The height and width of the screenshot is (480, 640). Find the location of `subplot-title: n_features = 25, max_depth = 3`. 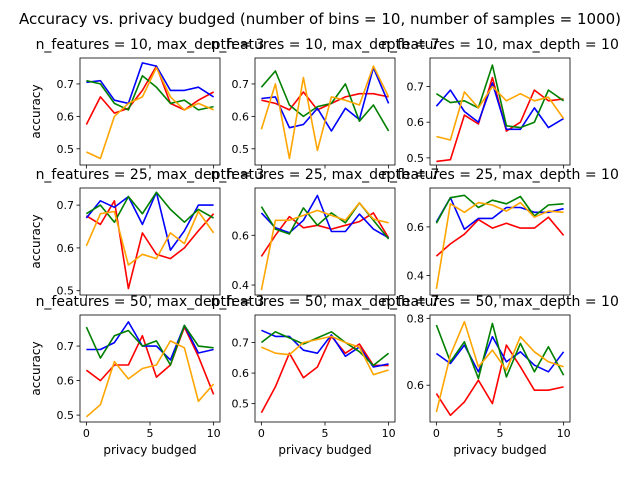

subplot-title: n_features = 25, max_depth = 3 is located at coordinates (150, 175).